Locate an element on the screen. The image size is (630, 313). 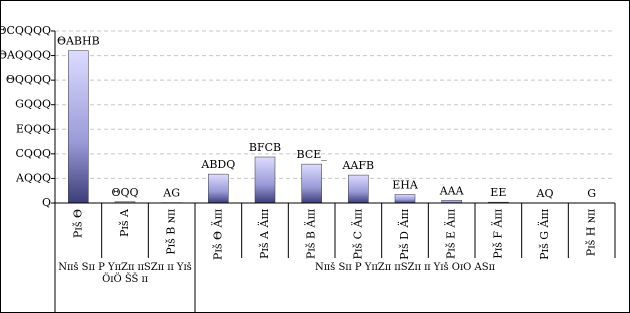
value-label: AAFB is located at coordinates (358, 165).